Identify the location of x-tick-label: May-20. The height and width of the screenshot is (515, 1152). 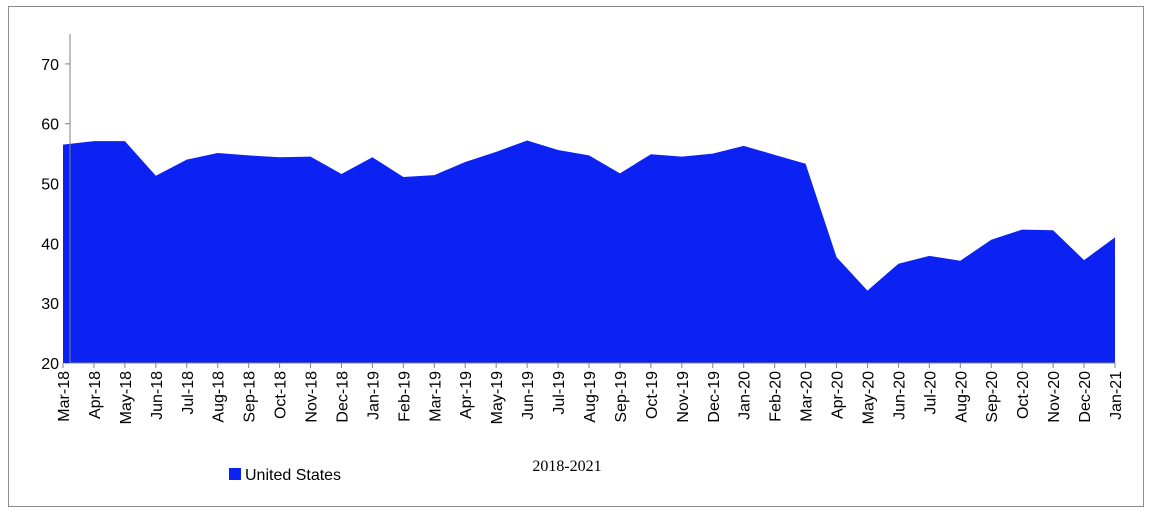
(868, 397).